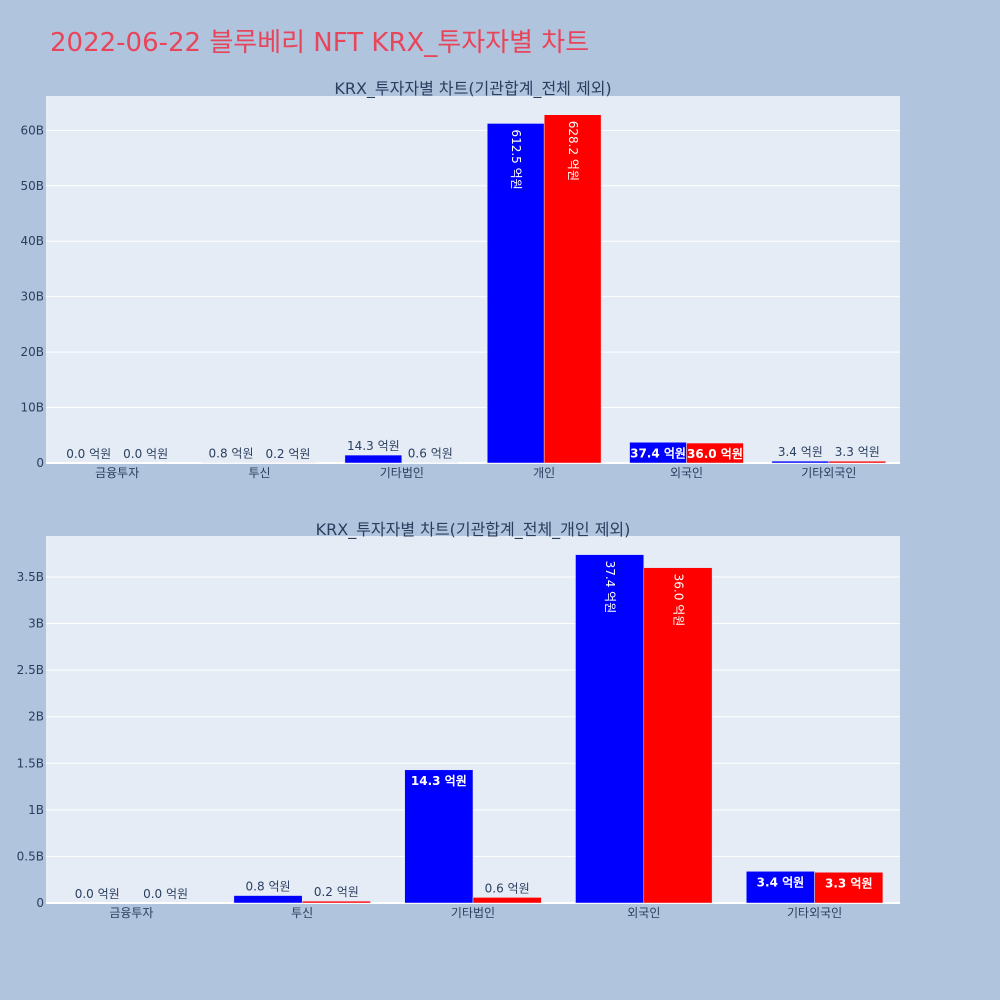 This screenshot has width=1000, height=1000. What do you see at coordinates (30, 763) in the screenshot?
I see `y-tick-label: 1.5B` at bounding box center [30, 763].